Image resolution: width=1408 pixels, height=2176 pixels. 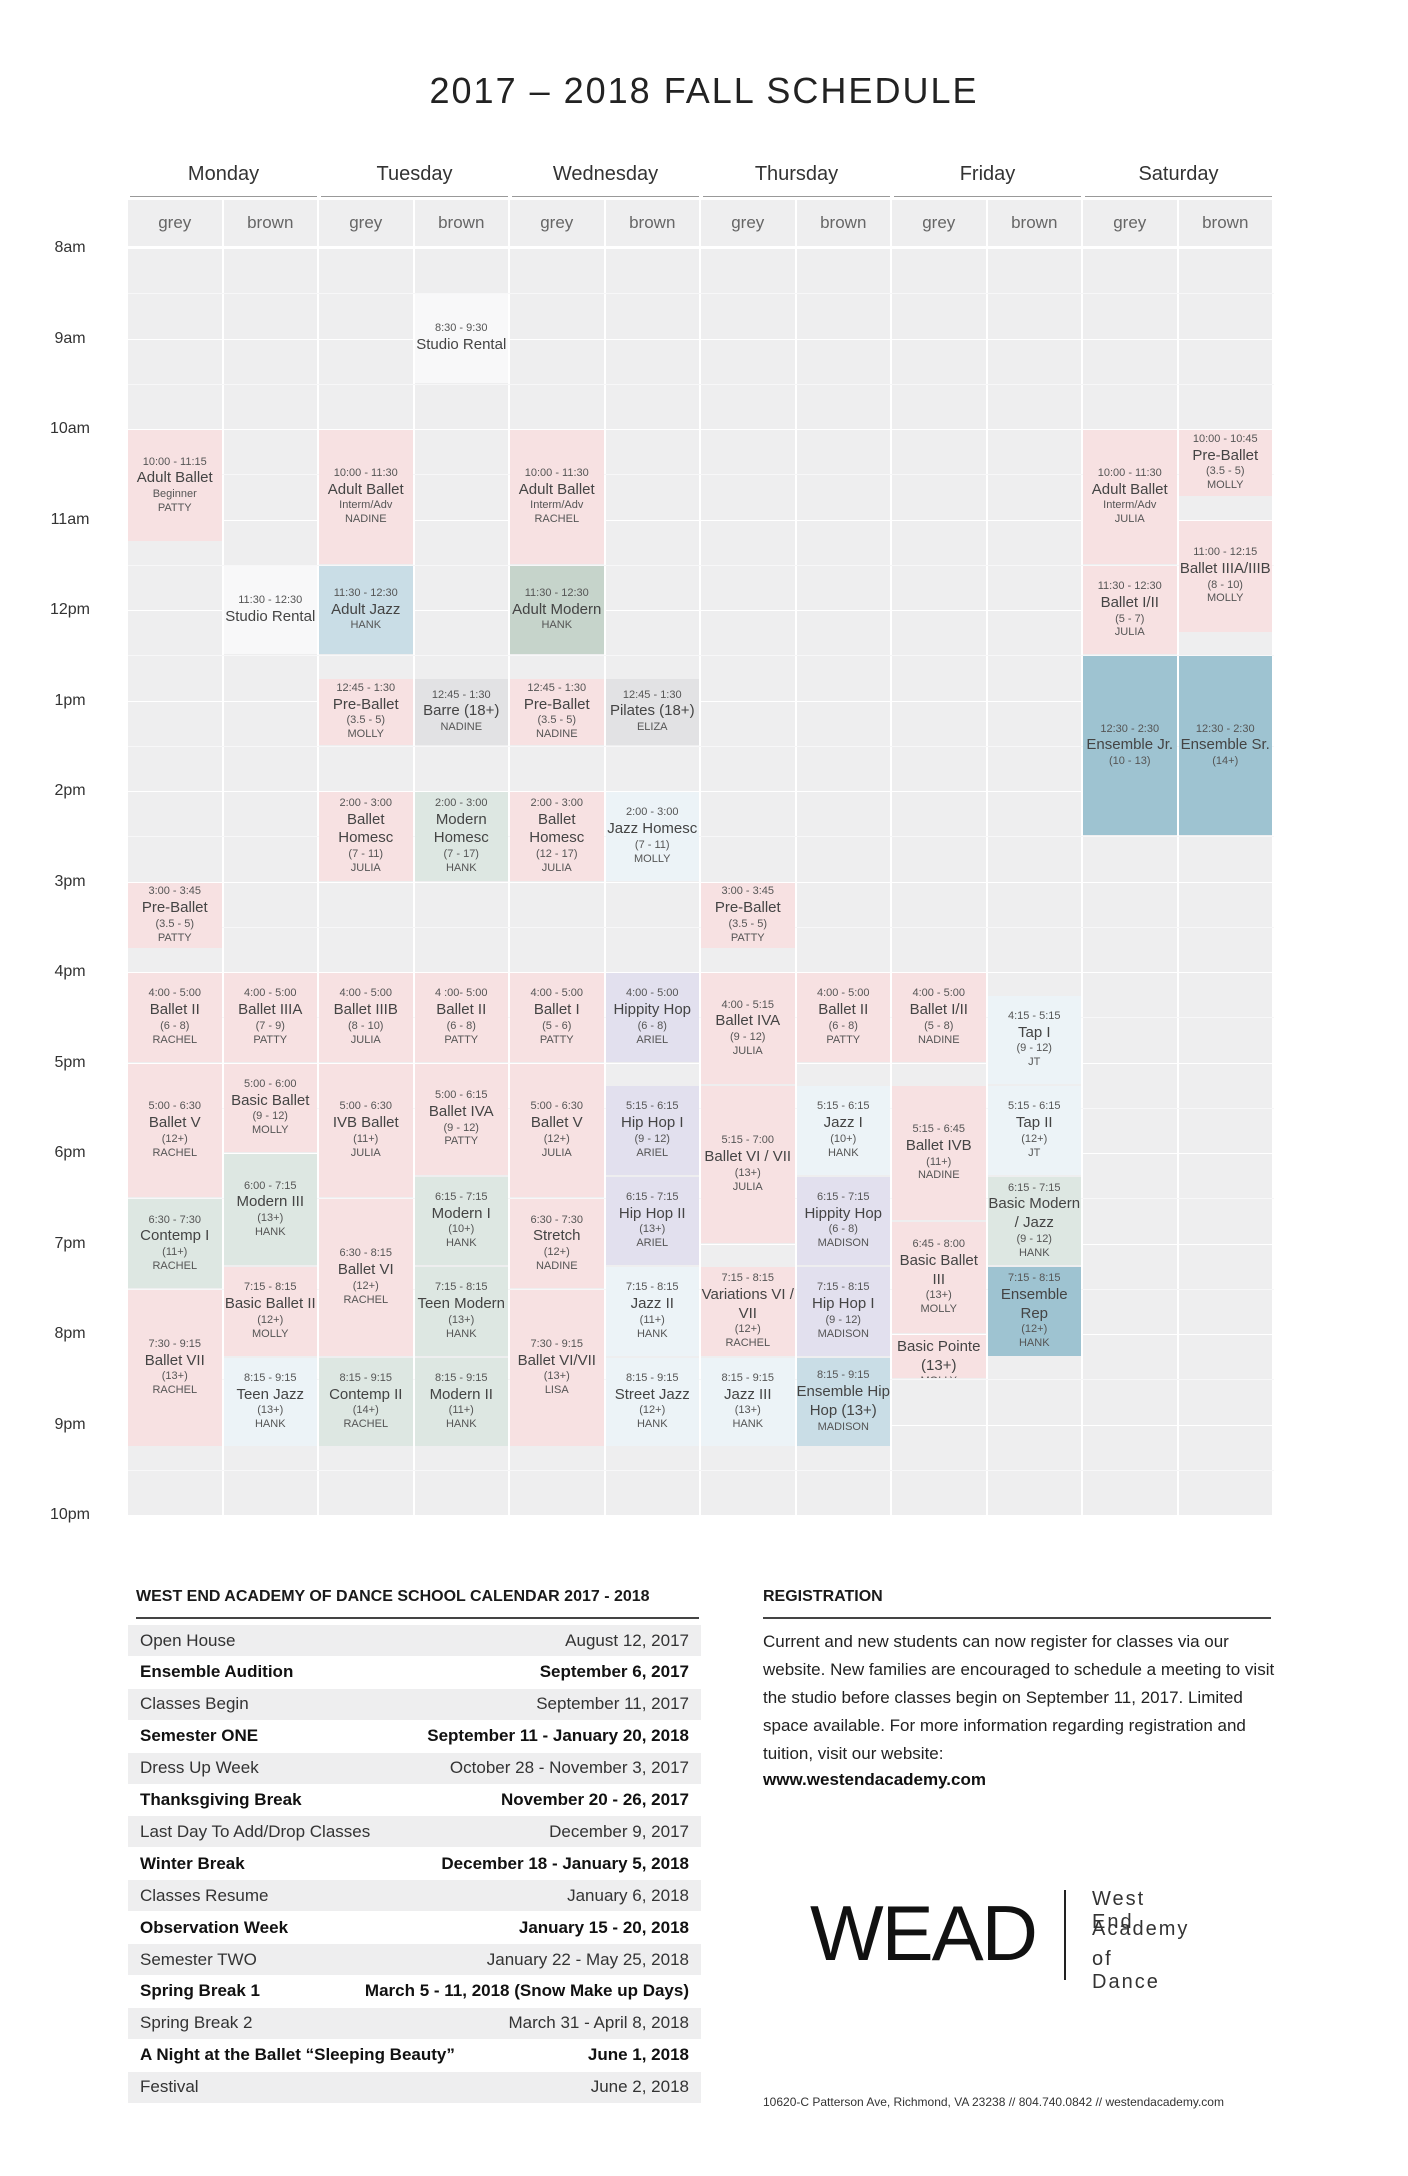 I want to click on class-block: 4:00 - 5:00 Hippity Hop (6 - 8) ARIEL, so click(x=652, y=1017).